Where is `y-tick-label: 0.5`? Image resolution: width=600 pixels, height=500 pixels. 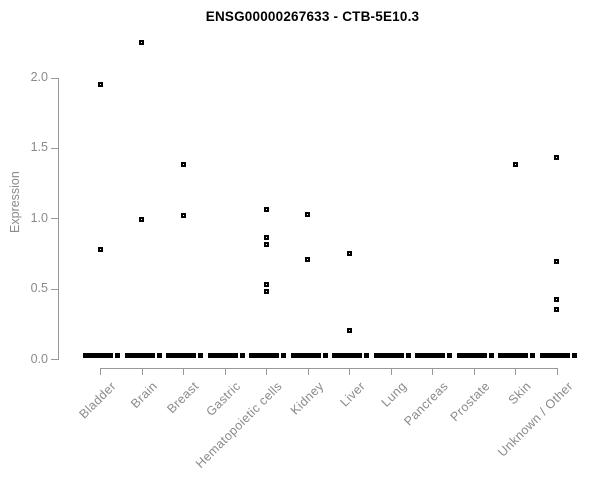 y-tick-label: 0.5 is located at coordinates (39, 288).